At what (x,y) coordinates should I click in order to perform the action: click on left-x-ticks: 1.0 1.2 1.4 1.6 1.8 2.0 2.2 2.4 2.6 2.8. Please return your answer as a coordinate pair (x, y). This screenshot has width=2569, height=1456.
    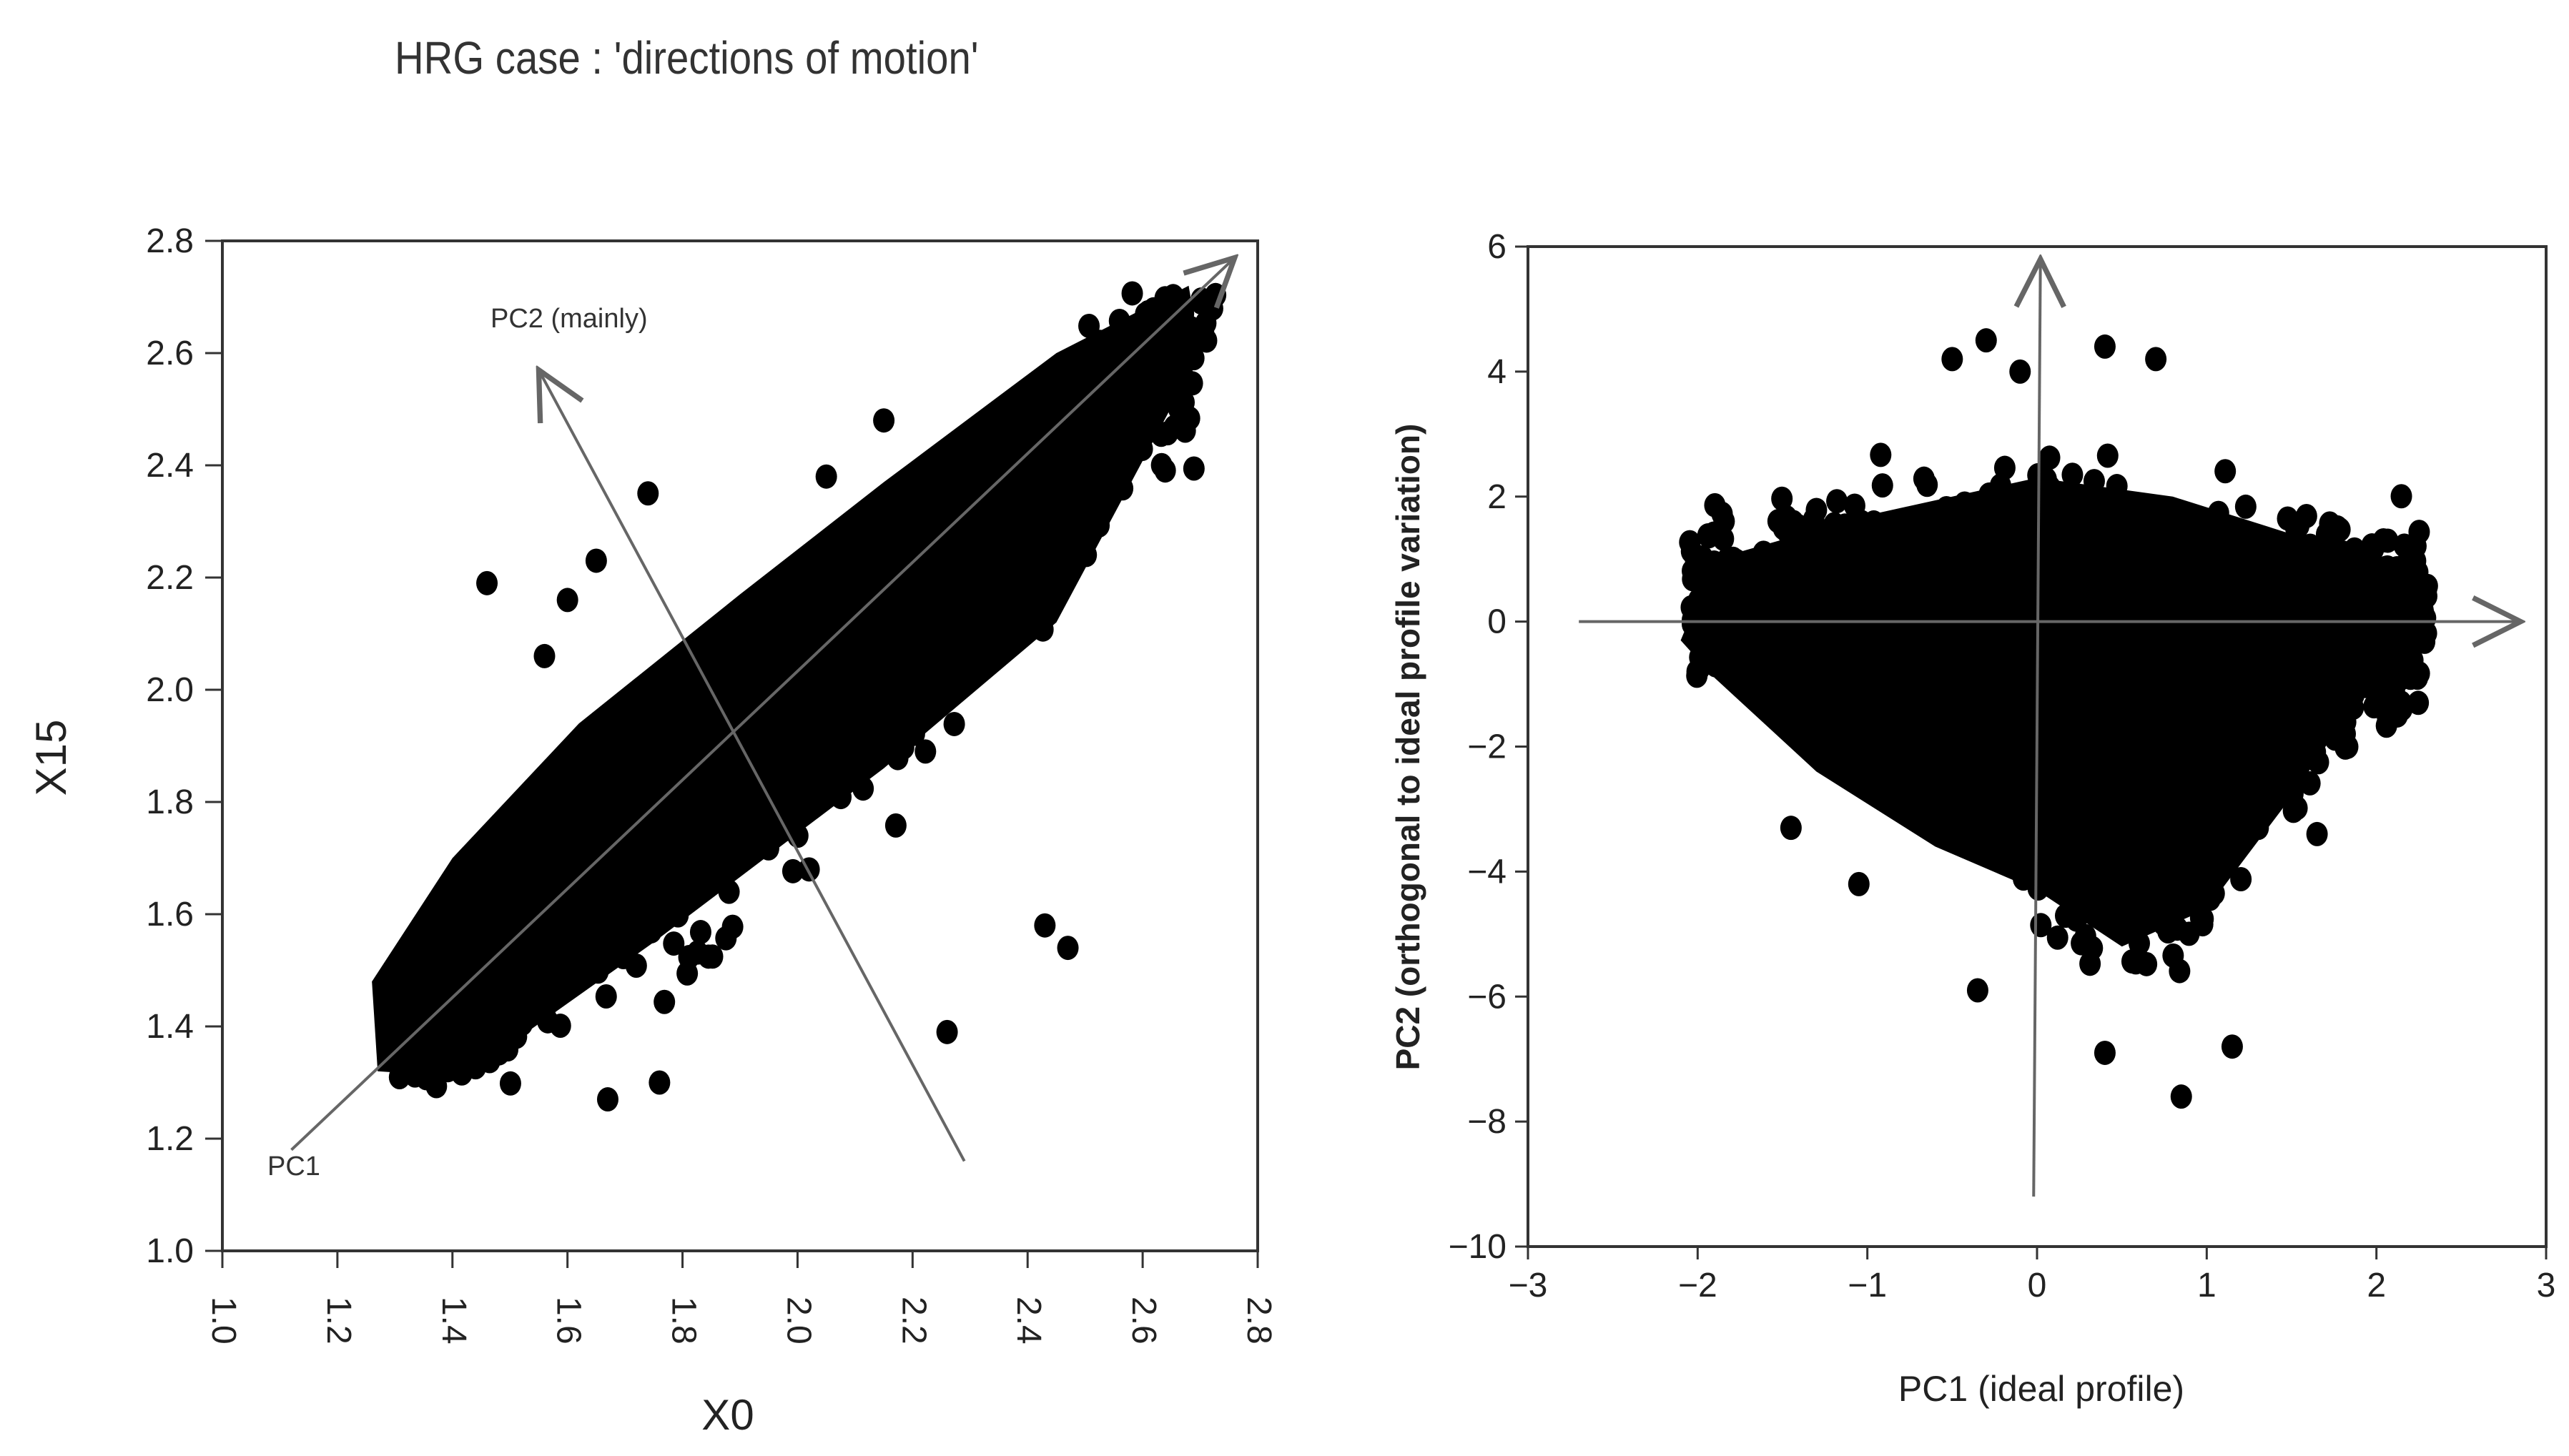
    Looking at the image, I should click on (741, 1297).